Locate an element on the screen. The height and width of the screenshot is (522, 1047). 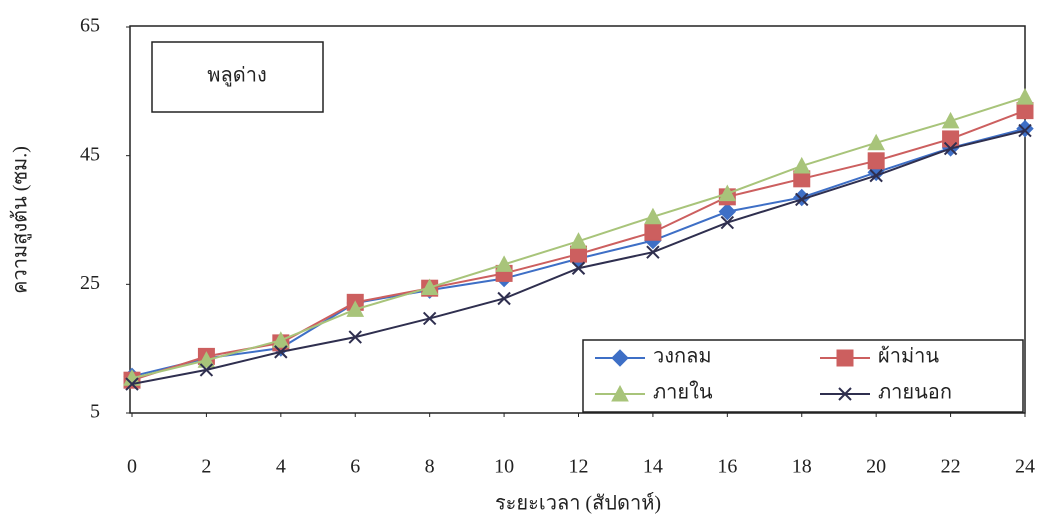
legend-label: ผ้าม่าน is located at coordinates (908, 357).